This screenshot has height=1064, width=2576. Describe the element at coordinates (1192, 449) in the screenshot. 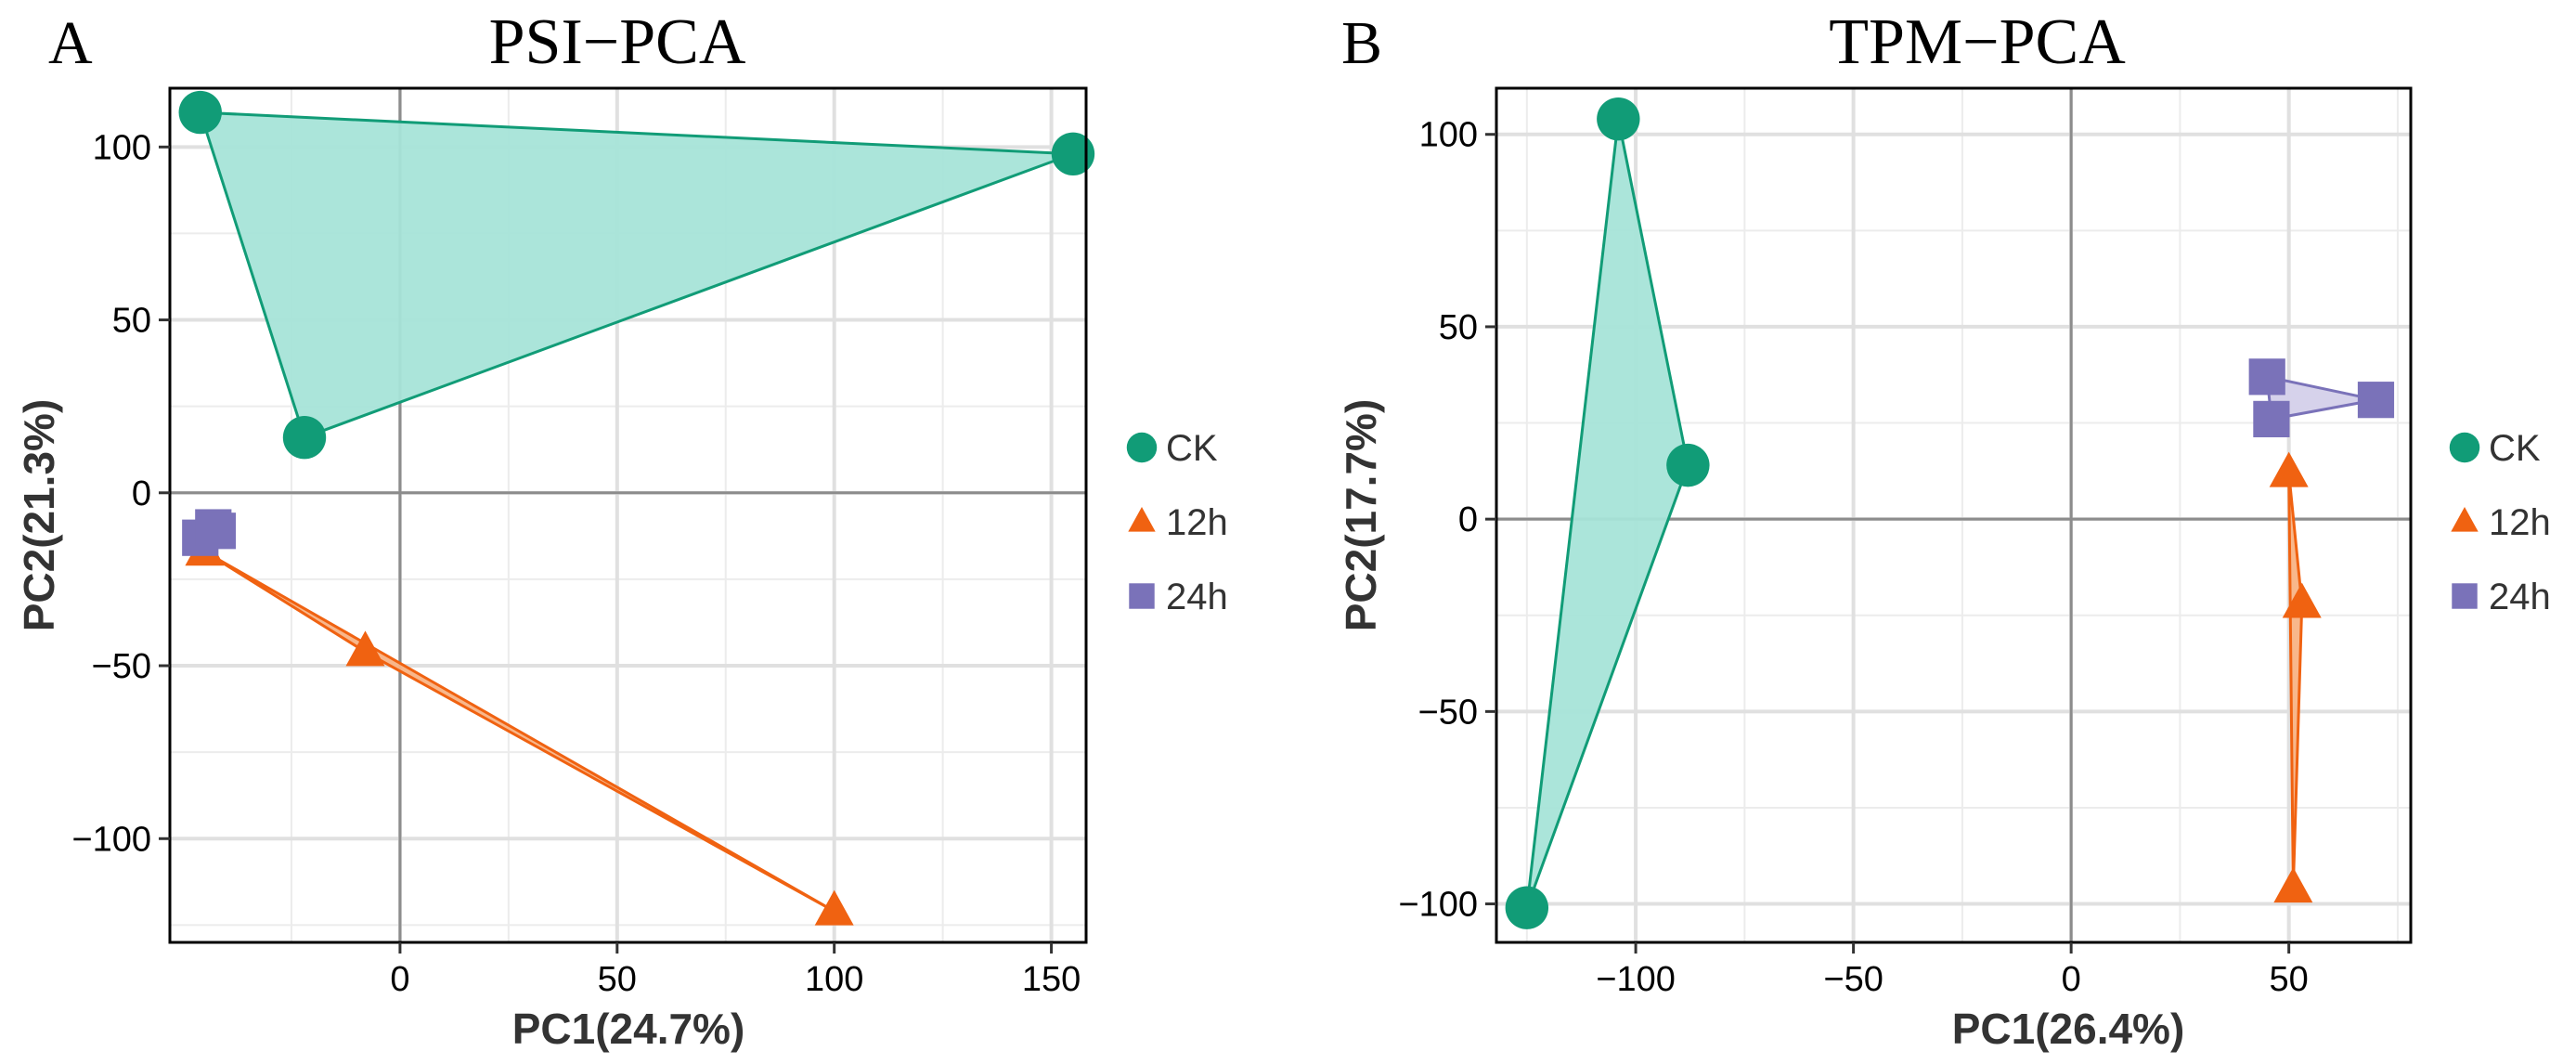

I see `panel-a-legend-label-ck: CK` at that location.